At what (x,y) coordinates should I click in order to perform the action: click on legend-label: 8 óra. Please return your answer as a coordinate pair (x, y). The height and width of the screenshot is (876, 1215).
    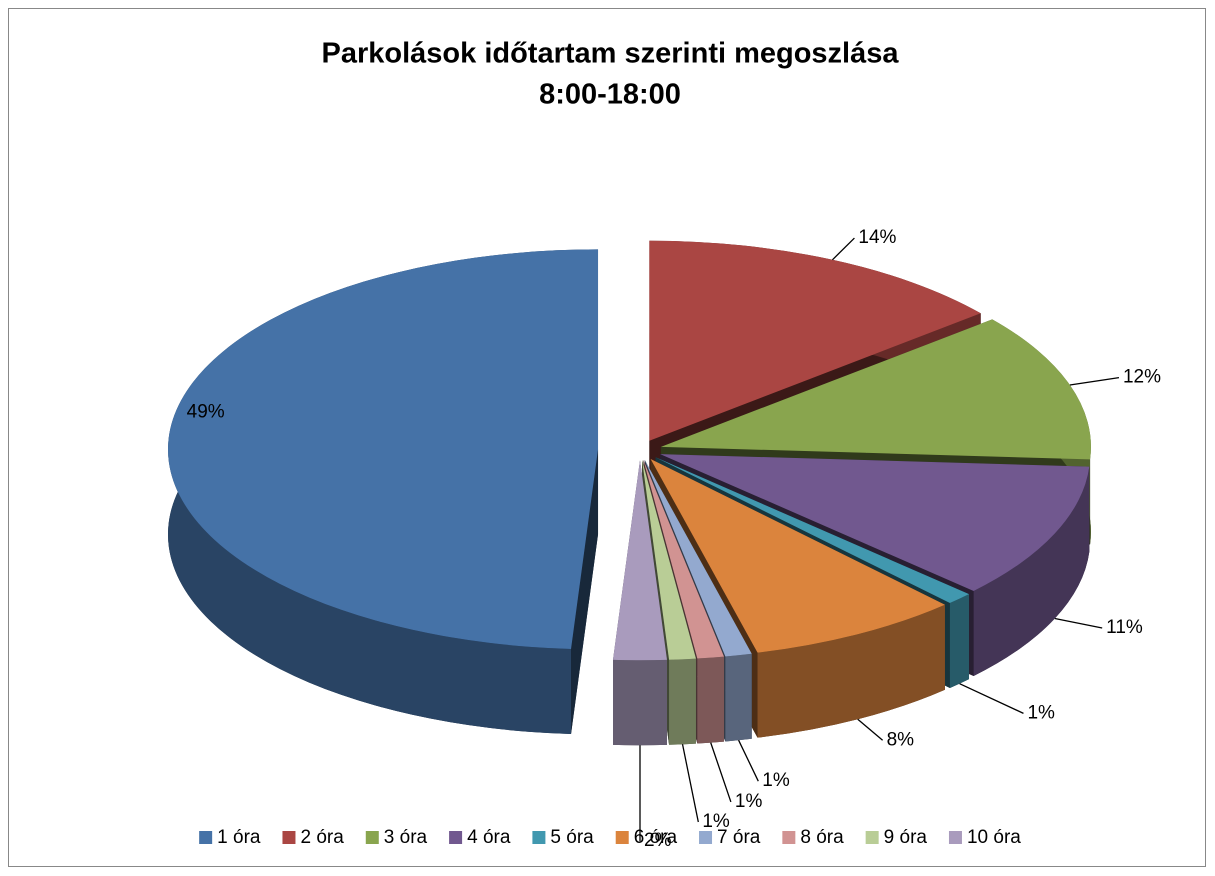
    Looking at the image, I should click on (822, 837).